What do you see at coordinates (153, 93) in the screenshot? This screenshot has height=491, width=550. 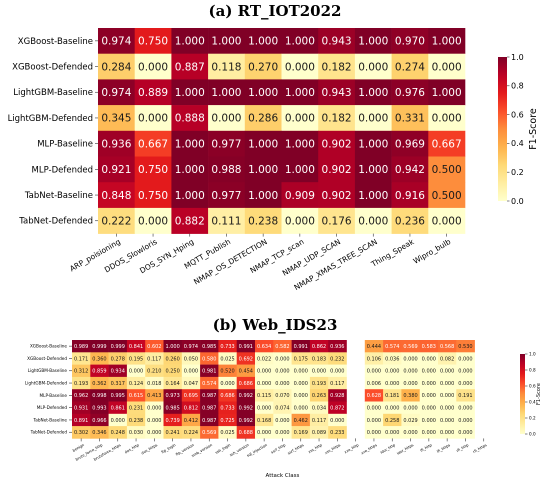 I see `cell-value-label: 0.889` at bounding box center [153, 93].